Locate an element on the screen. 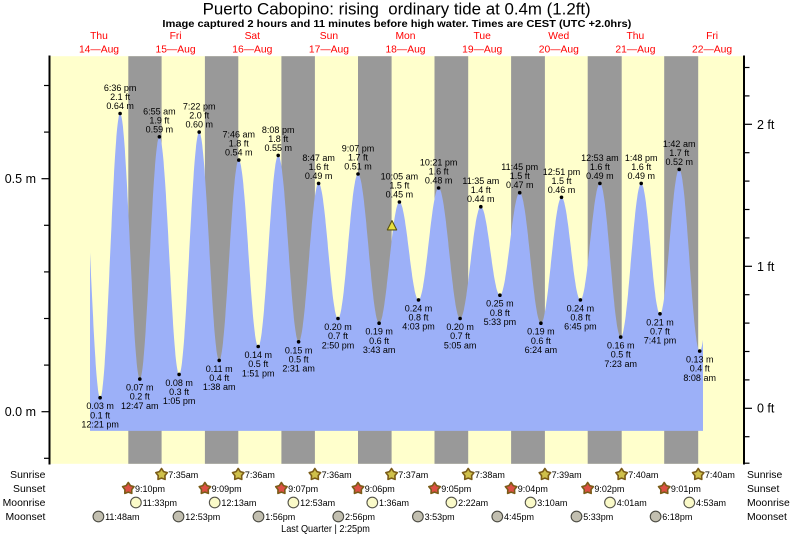  svg-text: 1 ft is located at coordinates (766, 267).